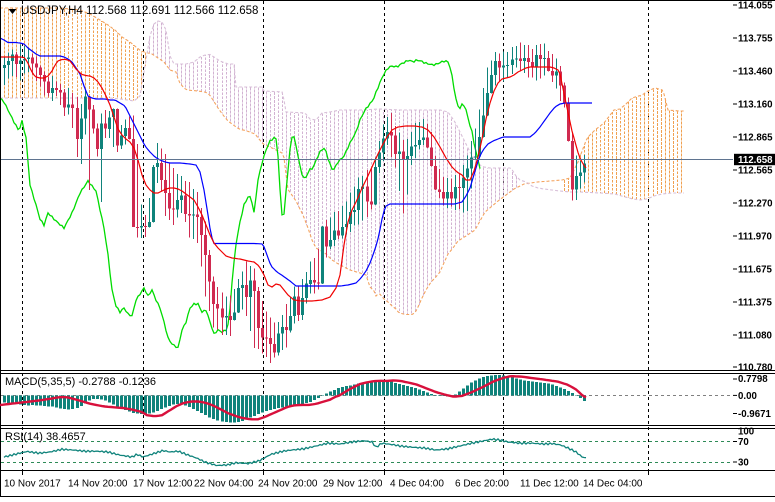 The image size is (775, 502). What do you see at coordinates (288, 484) in the screenshot?
I see `svg-text: 24 Nov 20:00` at bounding box center [288, 484].